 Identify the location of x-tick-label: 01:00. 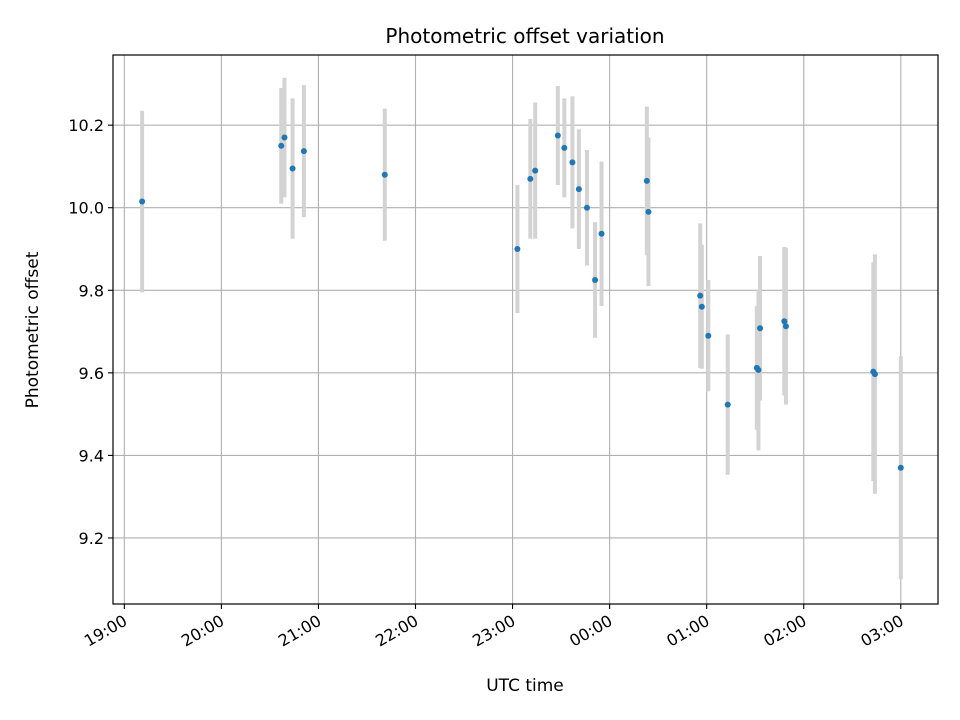
(687, 631).